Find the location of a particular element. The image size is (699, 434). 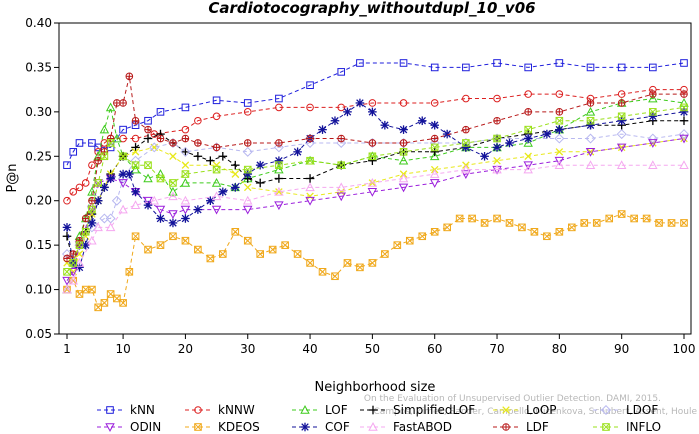

legend-marker-knnw is located at coordinates (198, 410).